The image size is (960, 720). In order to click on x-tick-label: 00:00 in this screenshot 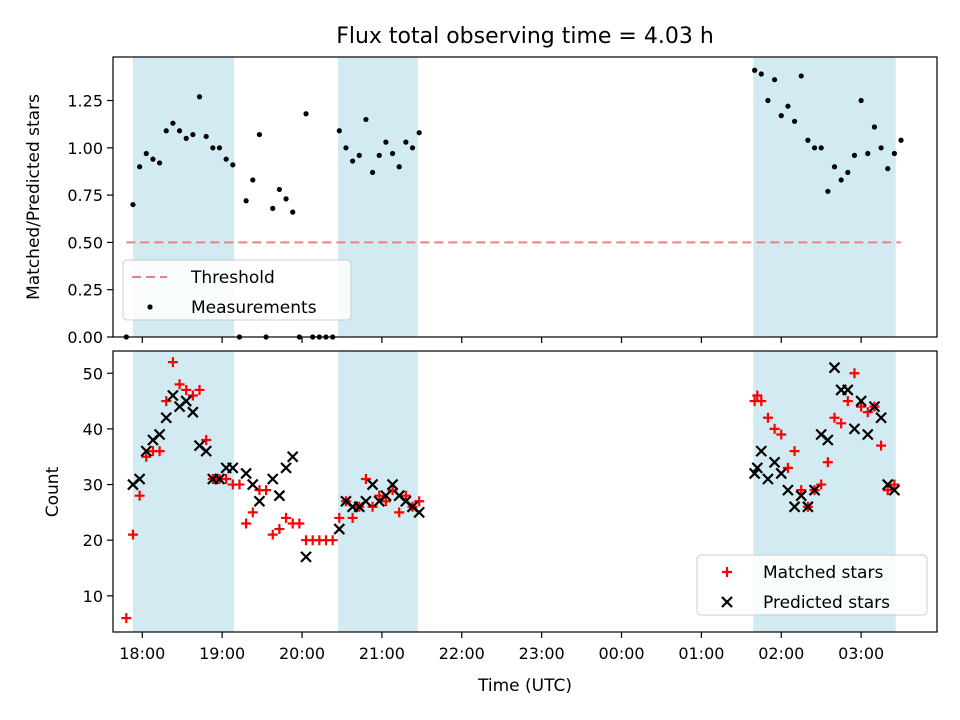, I will do `click(621, 653)`.